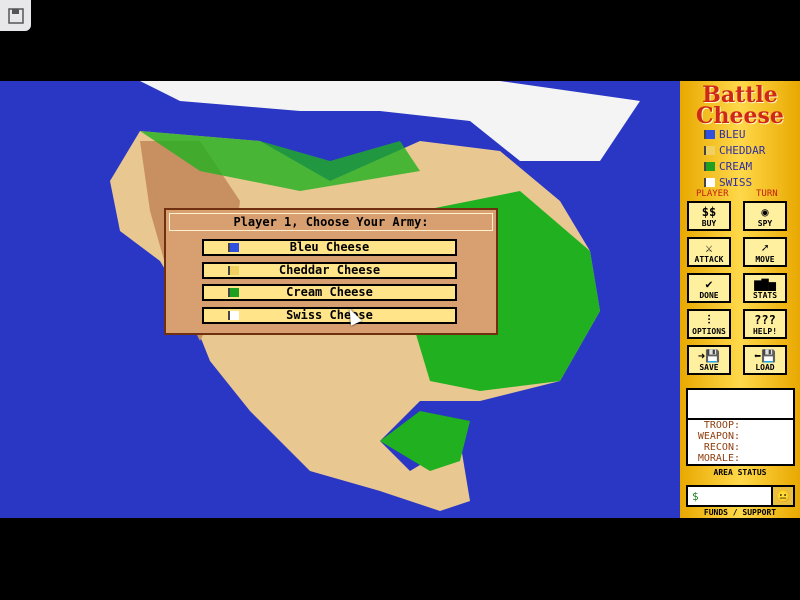 This screenshot has width=800, height=600. I want to click on button-label: SPY, so click(765, 223).